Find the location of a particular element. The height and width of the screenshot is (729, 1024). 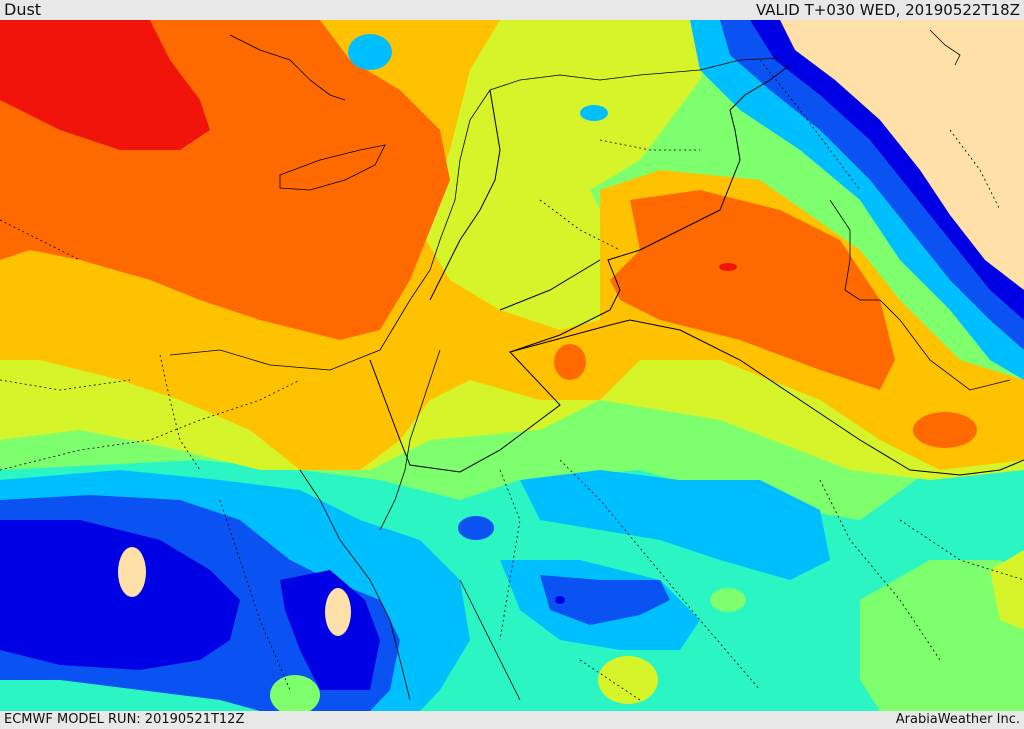

header-bar: Dust VALID T+030 WED, 20190522T18Z is located at coordinates (512, 10).